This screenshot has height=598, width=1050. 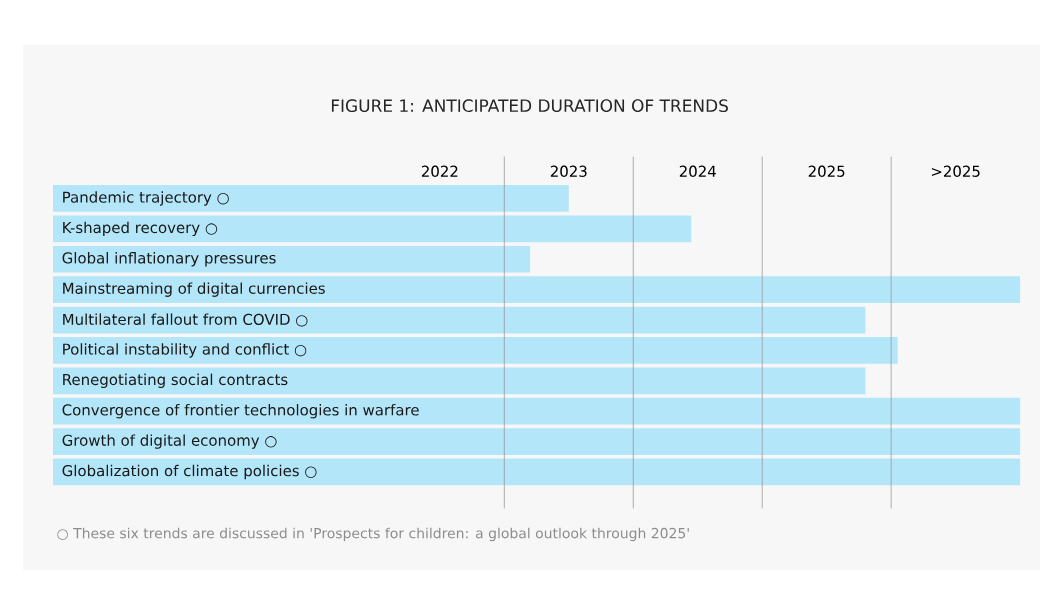 What do you see at coordinates (185, 350) in the screenshot?
I see `y-tick-label: Political instability and conflict ○` at bounding box center [185, 350].